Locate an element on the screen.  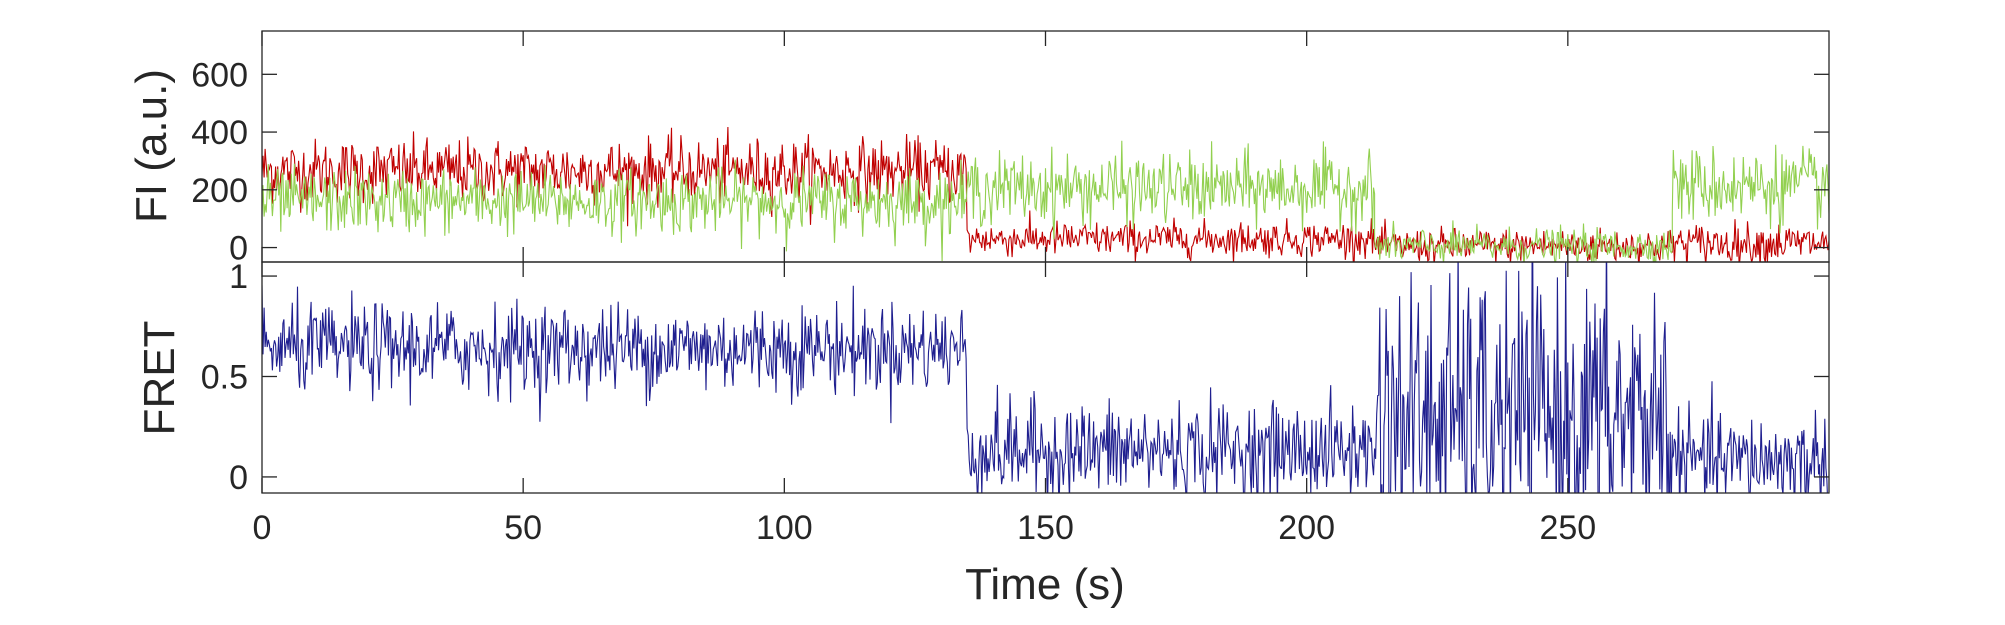
time-xtick-label: 100 is located at coordinates (784, 528).